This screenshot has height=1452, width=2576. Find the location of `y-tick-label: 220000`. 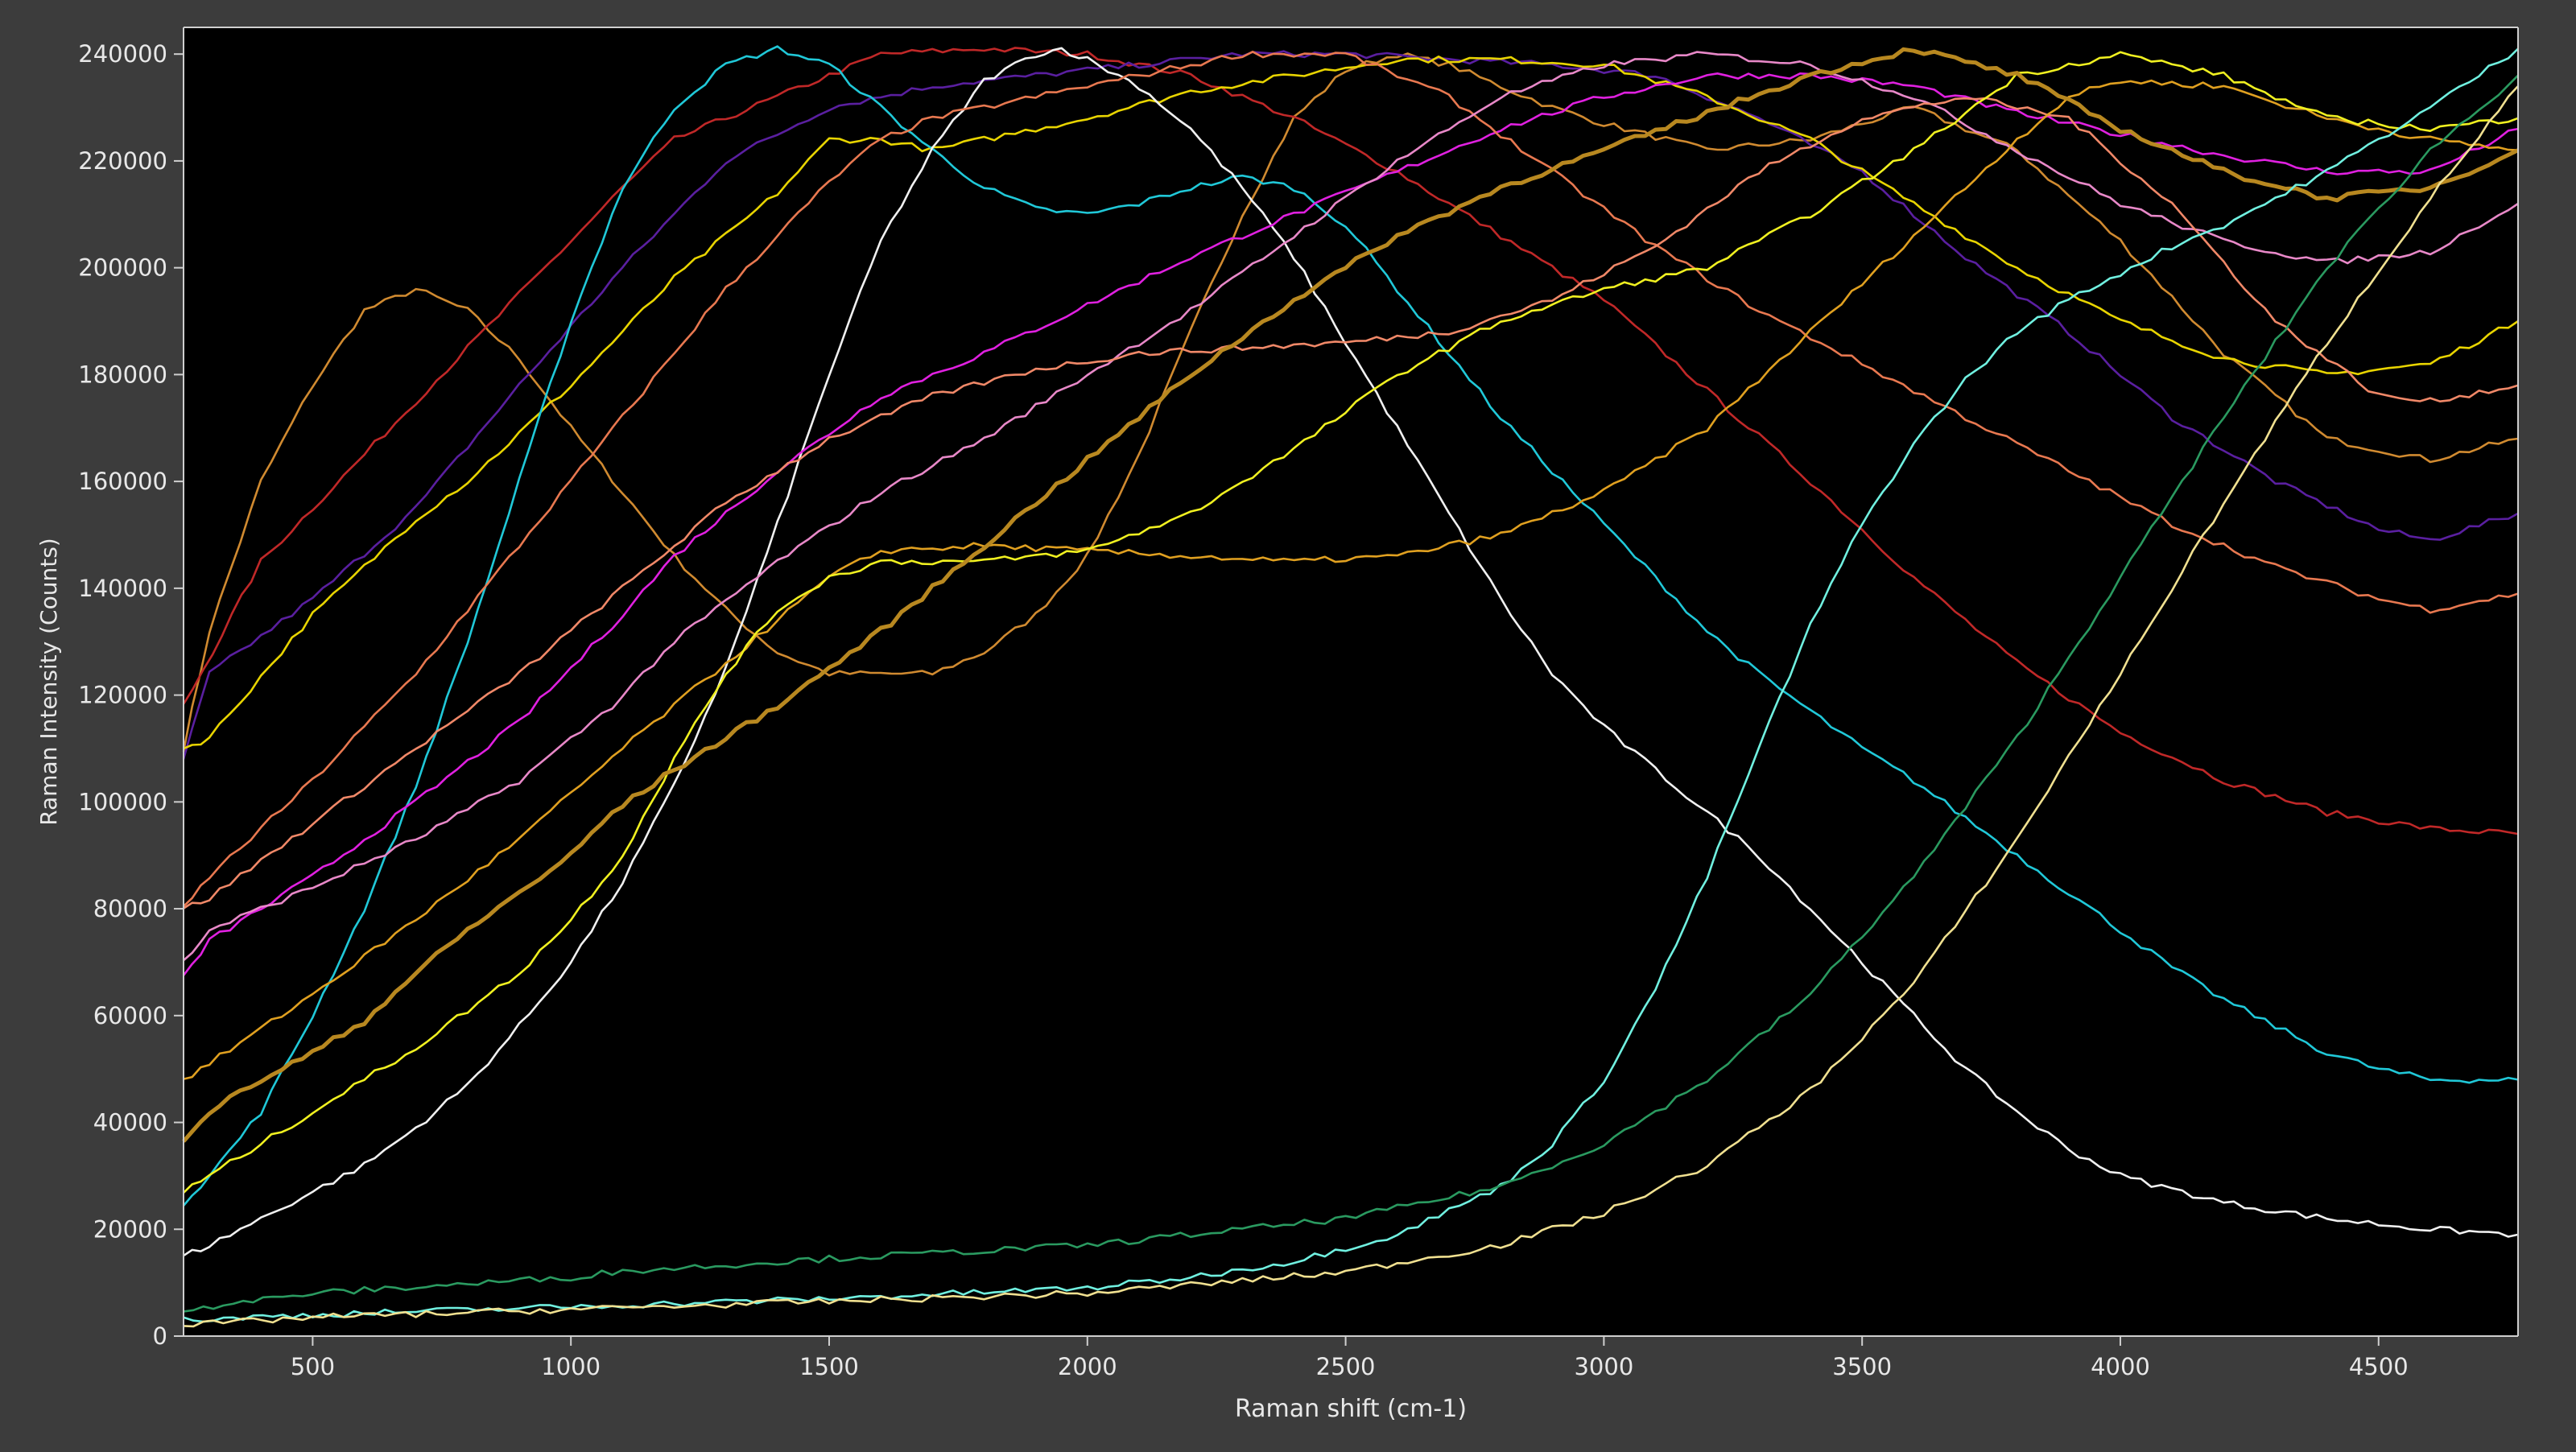

y-tick-label: 220000 is located at coordinates (122, 161).